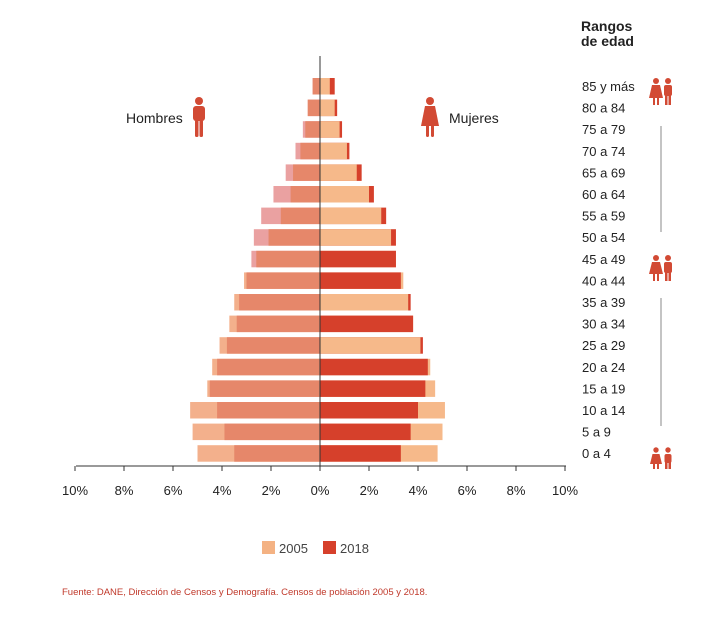 The width and height of the screenshot is (718, 630). What do you see at coordinates (603, 216) in the screenshot?
I see `age-group-label: 55 a 59` at bounding box center [603, 216].